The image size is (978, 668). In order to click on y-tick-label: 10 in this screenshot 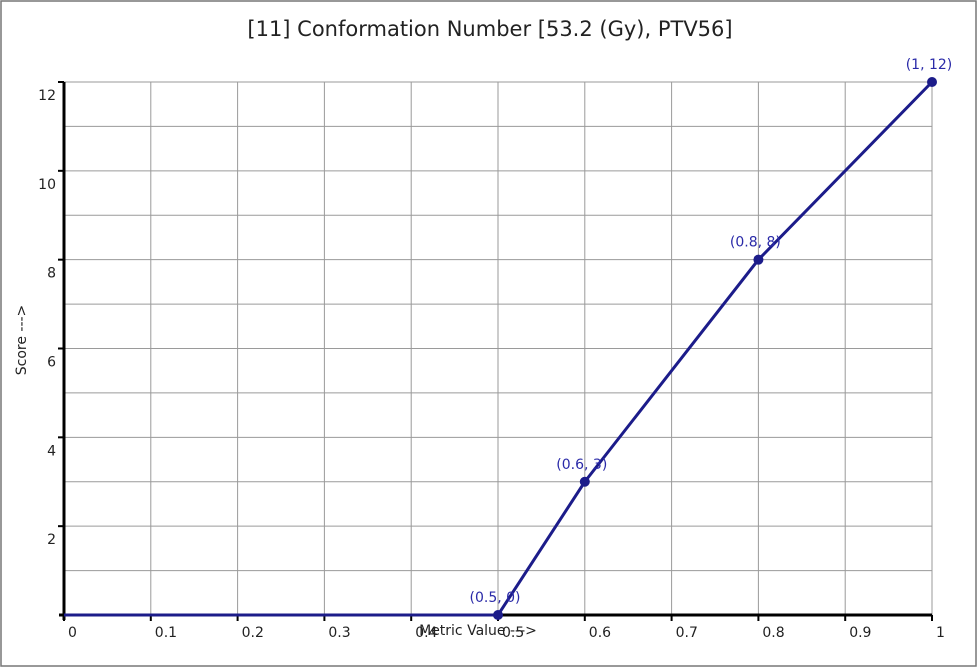, I will do `click(47, 185)`.